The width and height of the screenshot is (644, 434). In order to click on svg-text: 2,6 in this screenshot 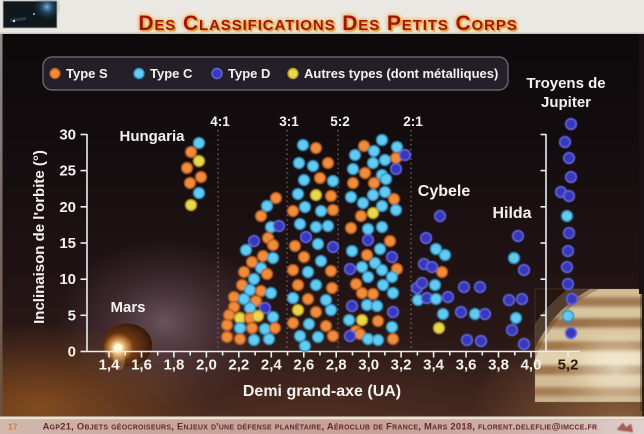, I will do `click(303, 365)`.